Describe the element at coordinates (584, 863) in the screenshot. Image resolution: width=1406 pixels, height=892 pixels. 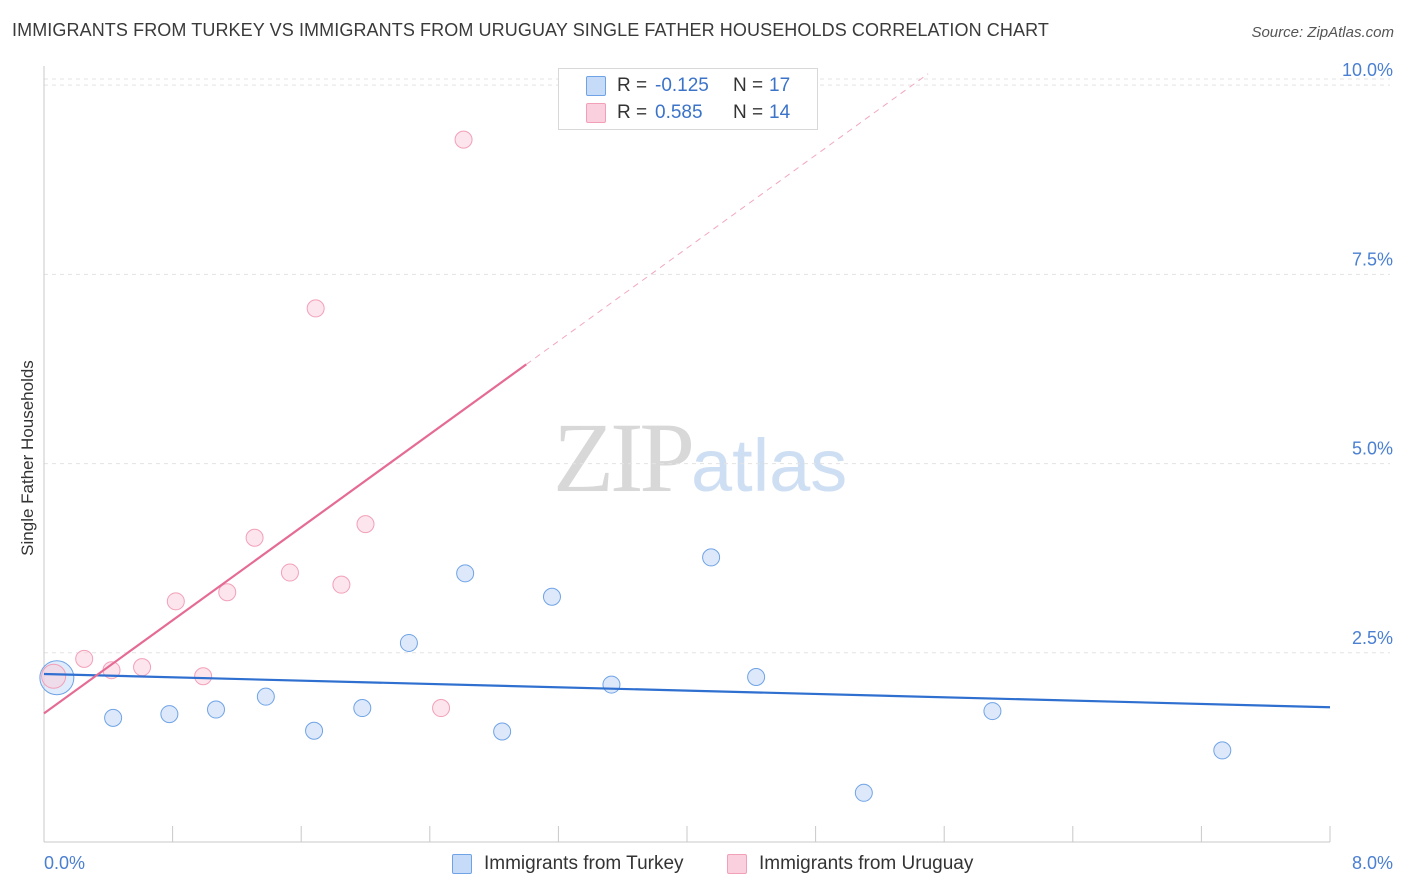
I see `turkey-legend-label: Immigrants from Turkey` at that location.